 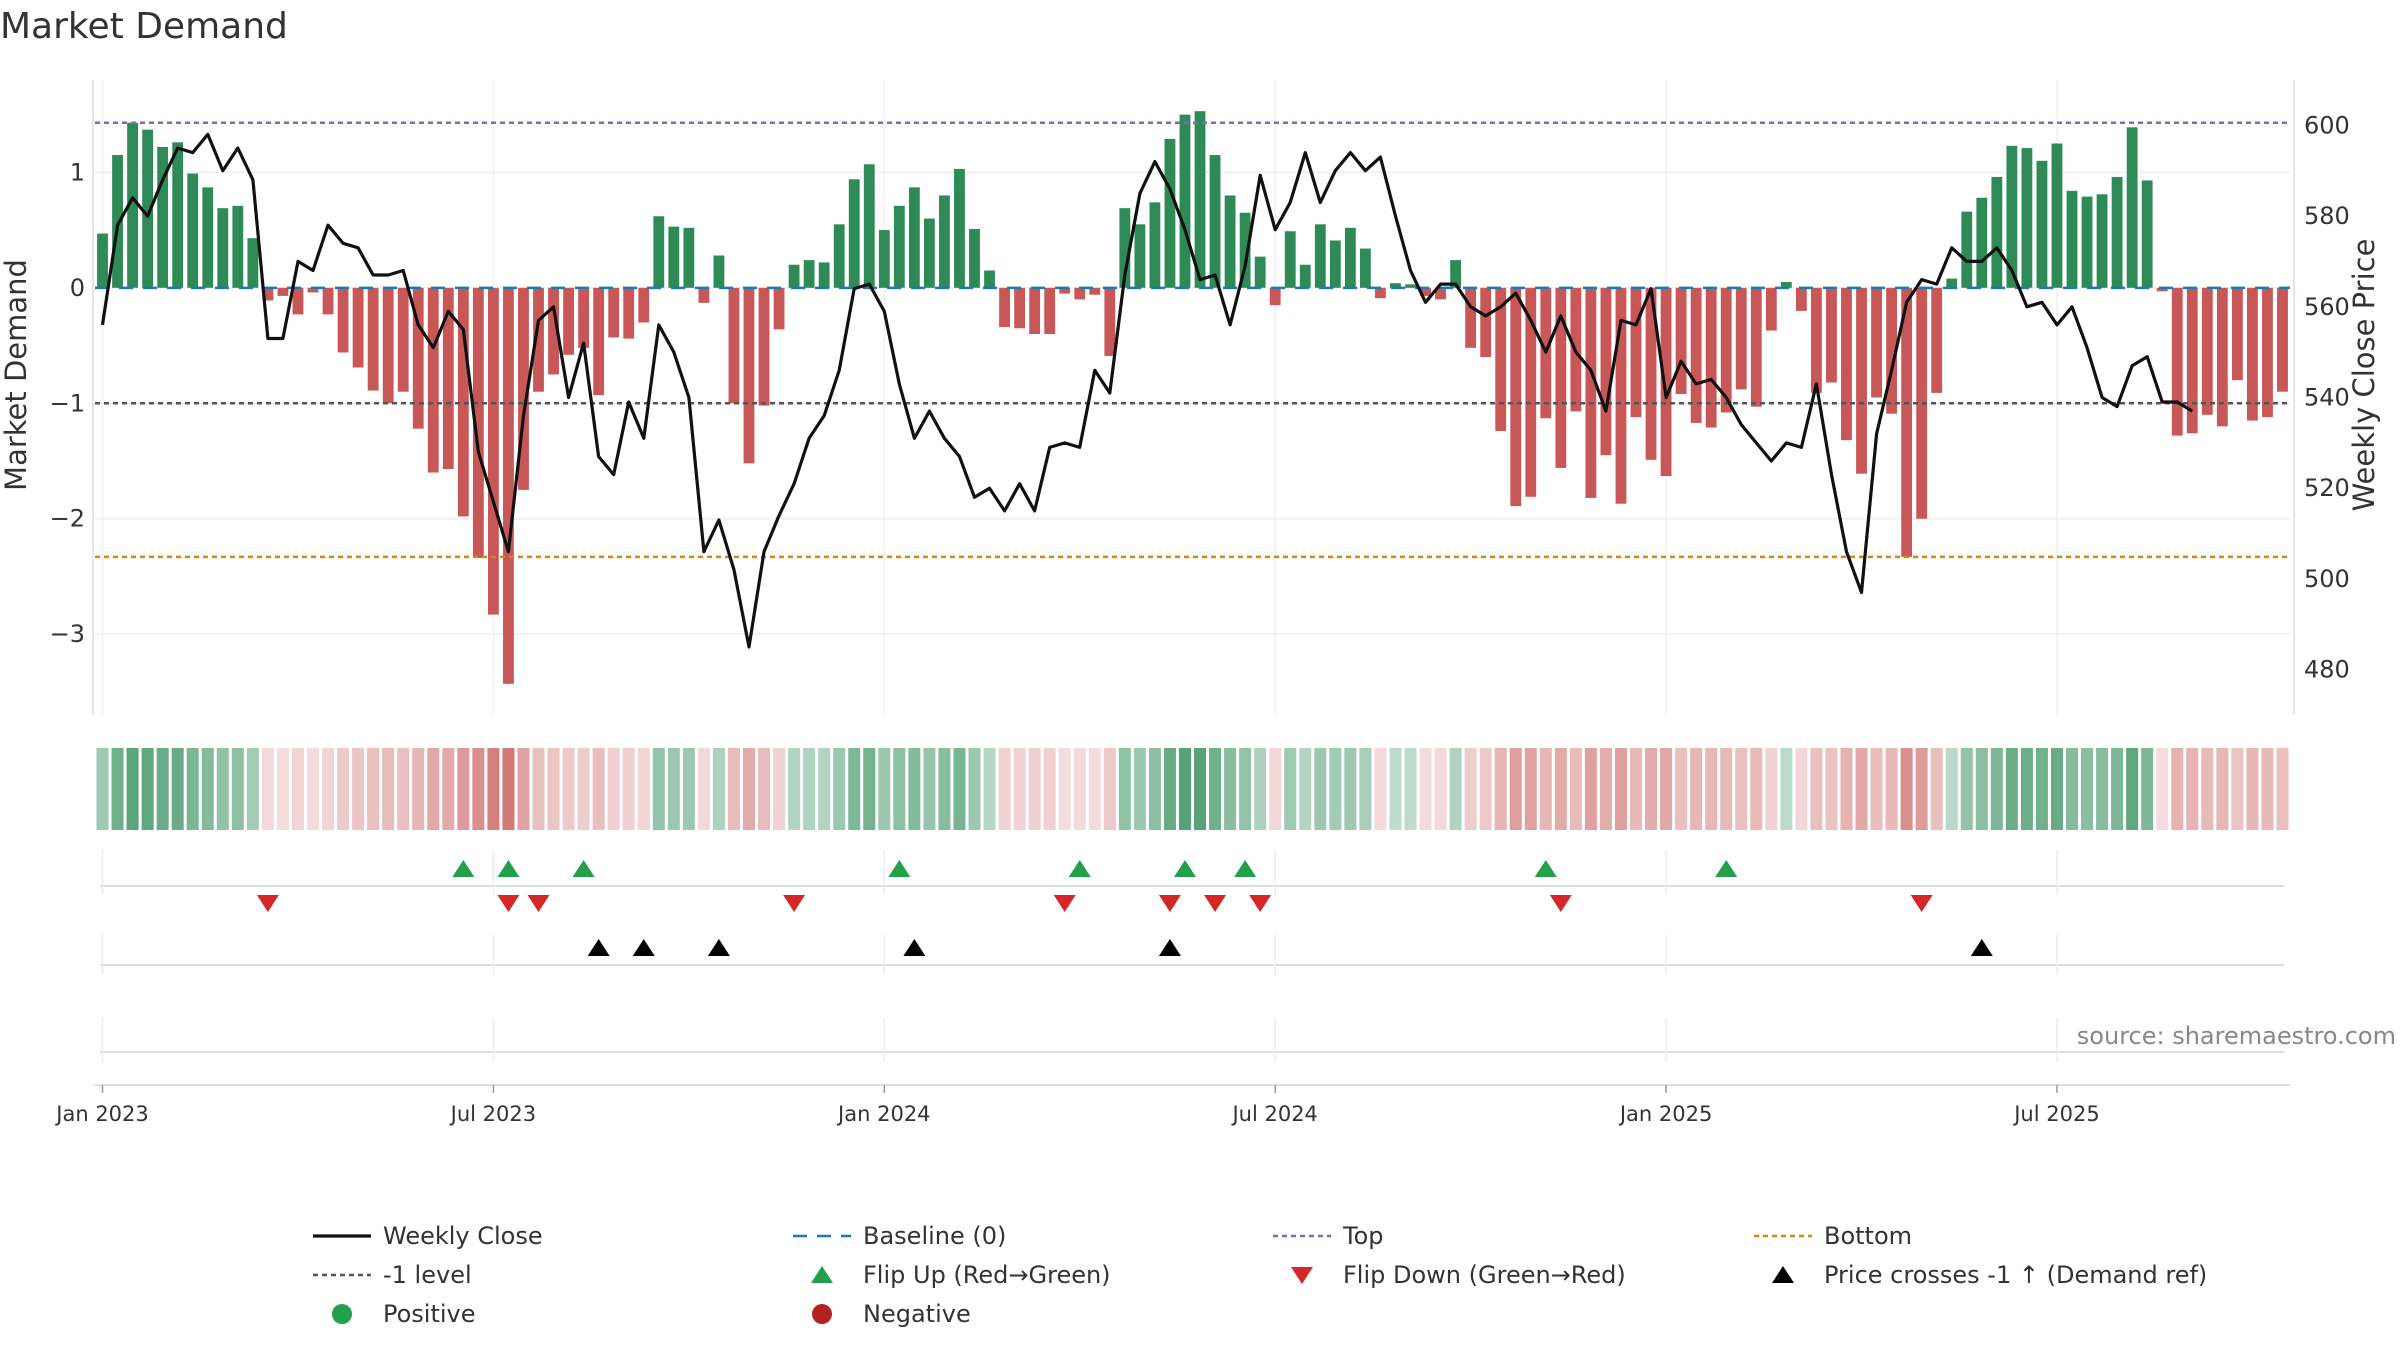 What do you see at coordinates (67, 519) in the screenshot?
I see `y-tick-label: −2` at bounding box center [67, 519].